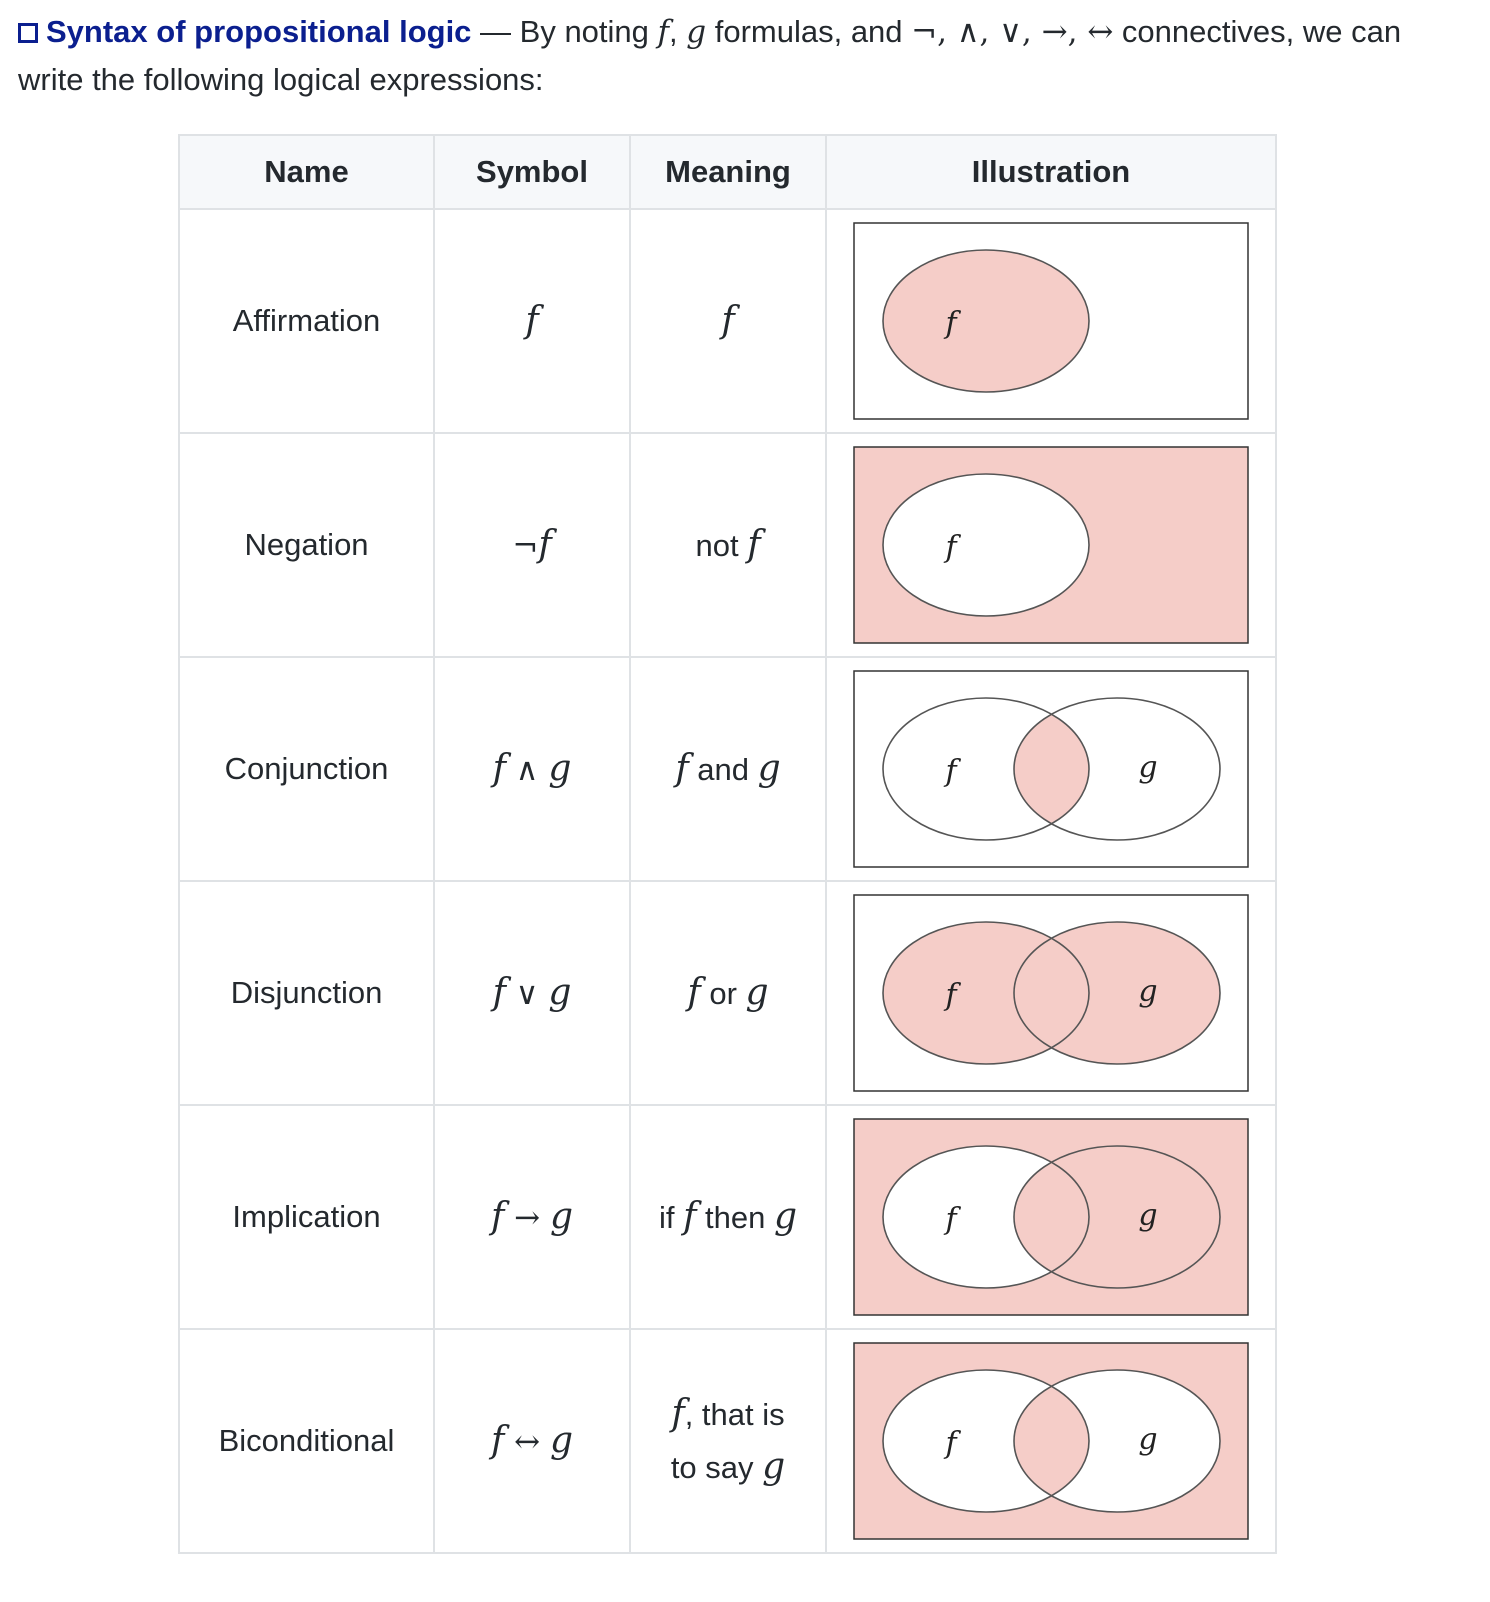 Image resolution: width=1490 pixels, height=1602 pixels. I want to click on row-symbol: f ↔ g, so click(532, 1441).